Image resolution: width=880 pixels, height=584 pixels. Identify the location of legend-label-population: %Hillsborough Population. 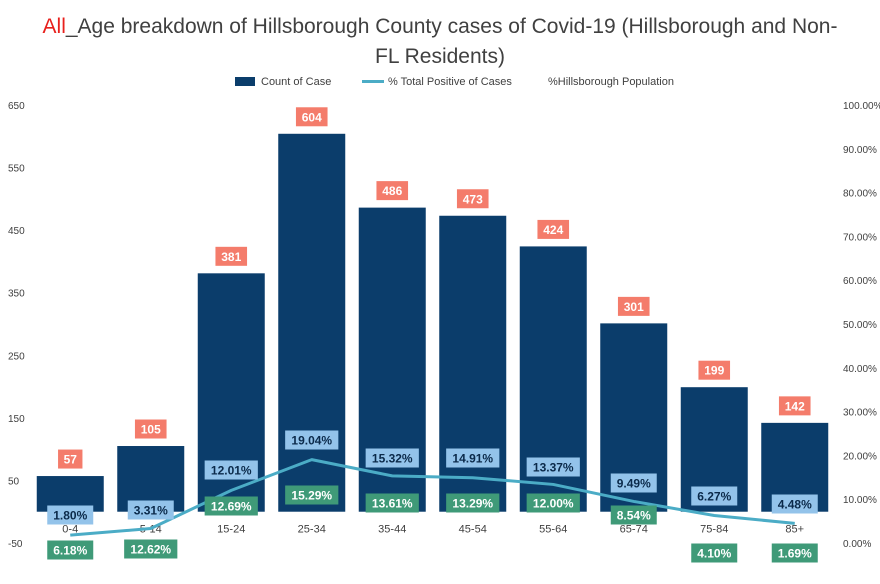
(611, 82).